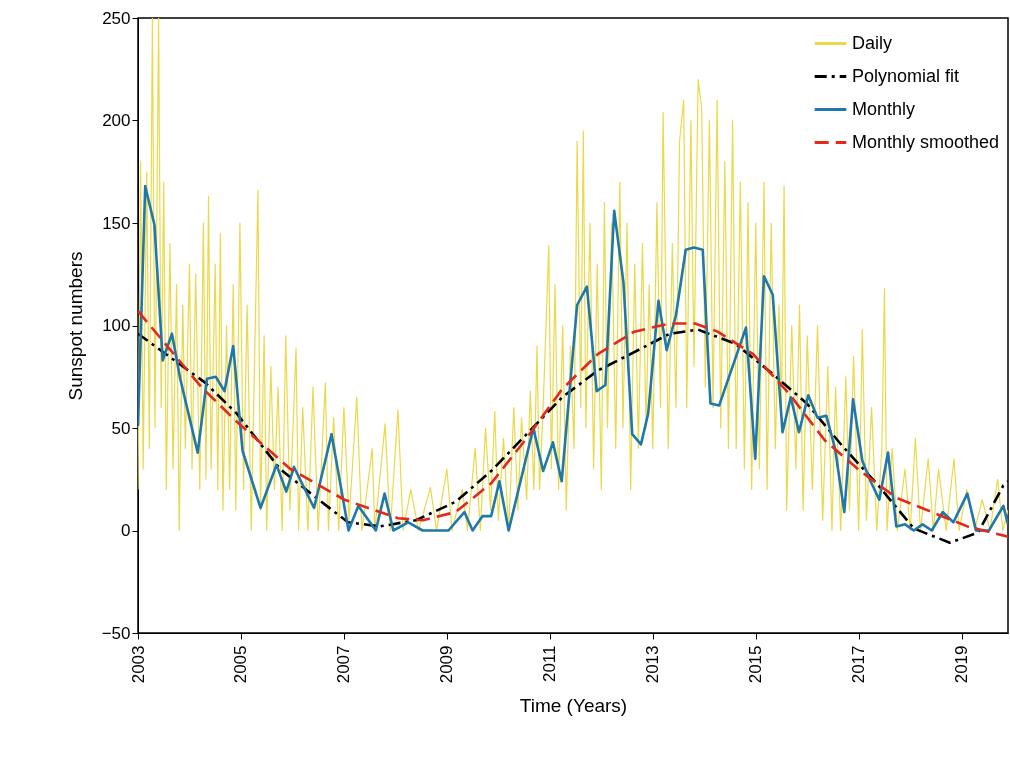 The height and width of the screenshot is (774, 1010). Describe the element at coordinates (344, 664) in the screenshot. I see `x-tick-label: 2007` at that location.